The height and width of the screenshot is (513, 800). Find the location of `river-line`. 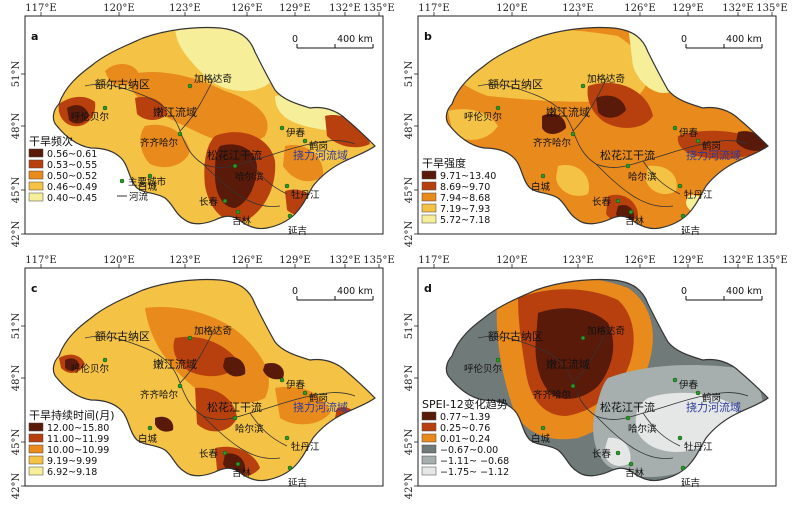

river-line is located at coordinates (220, 393).